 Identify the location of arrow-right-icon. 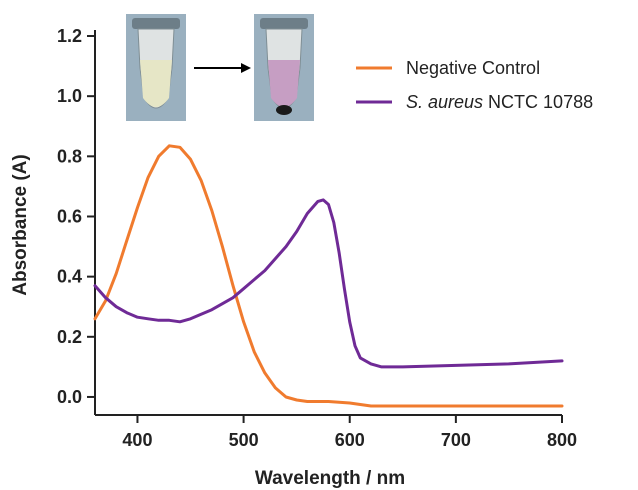
(222, 68).